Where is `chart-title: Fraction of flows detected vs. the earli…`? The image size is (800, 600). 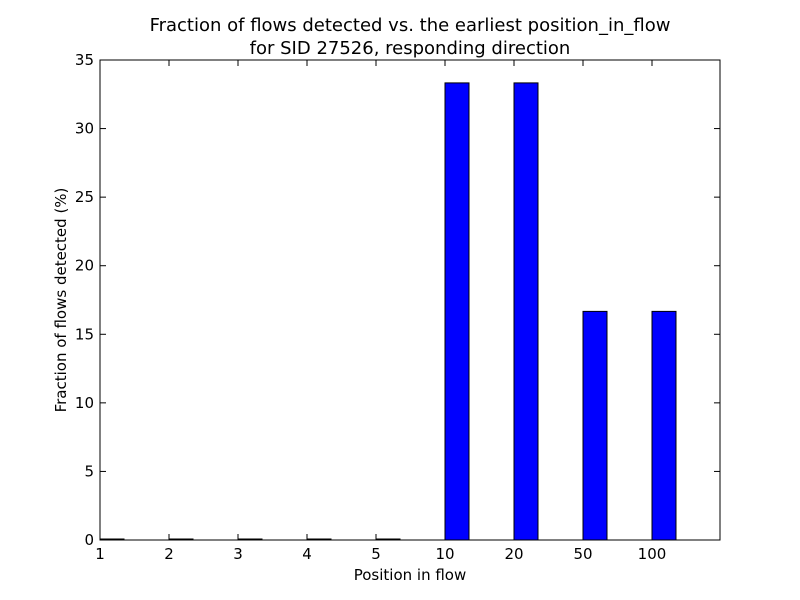
chart-title: Fraction of flows detected vs. the earli… is located at coordinates (410, 25).